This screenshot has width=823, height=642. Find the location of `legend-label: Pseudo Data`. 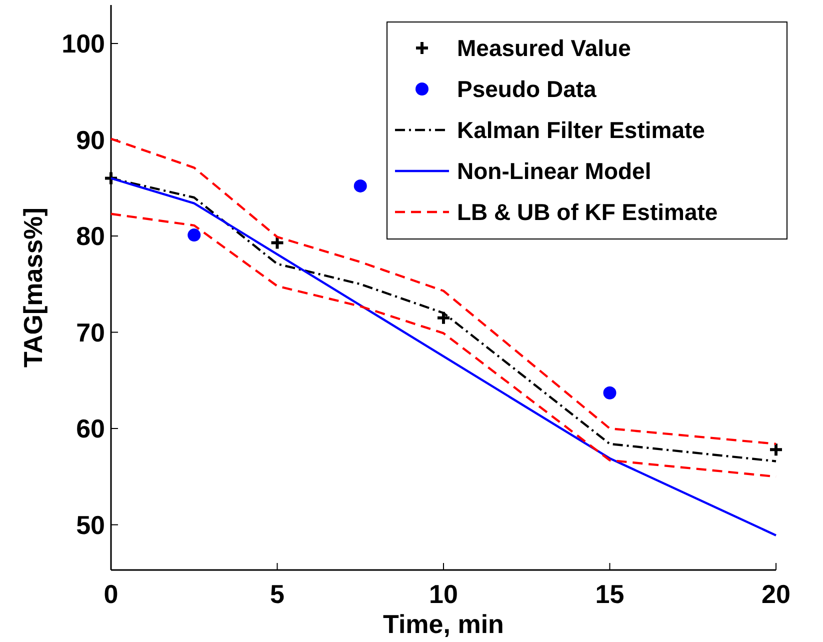

legend-label: Pseudo Data is located at coordinates (527, 89).